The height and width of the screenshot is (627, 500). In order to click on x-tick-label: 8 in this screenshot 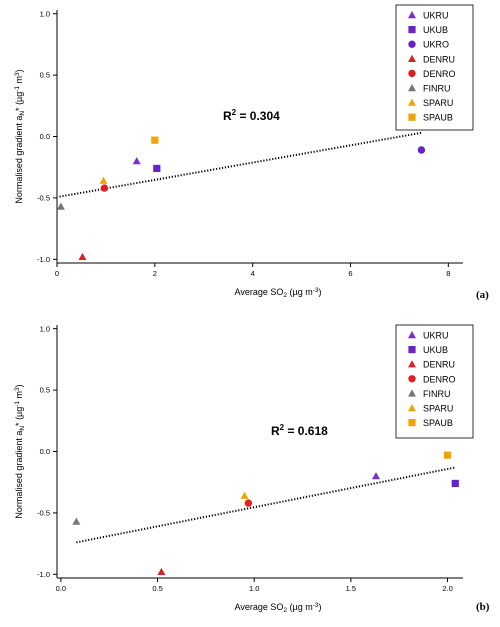, I will do `click(448, 273)`.